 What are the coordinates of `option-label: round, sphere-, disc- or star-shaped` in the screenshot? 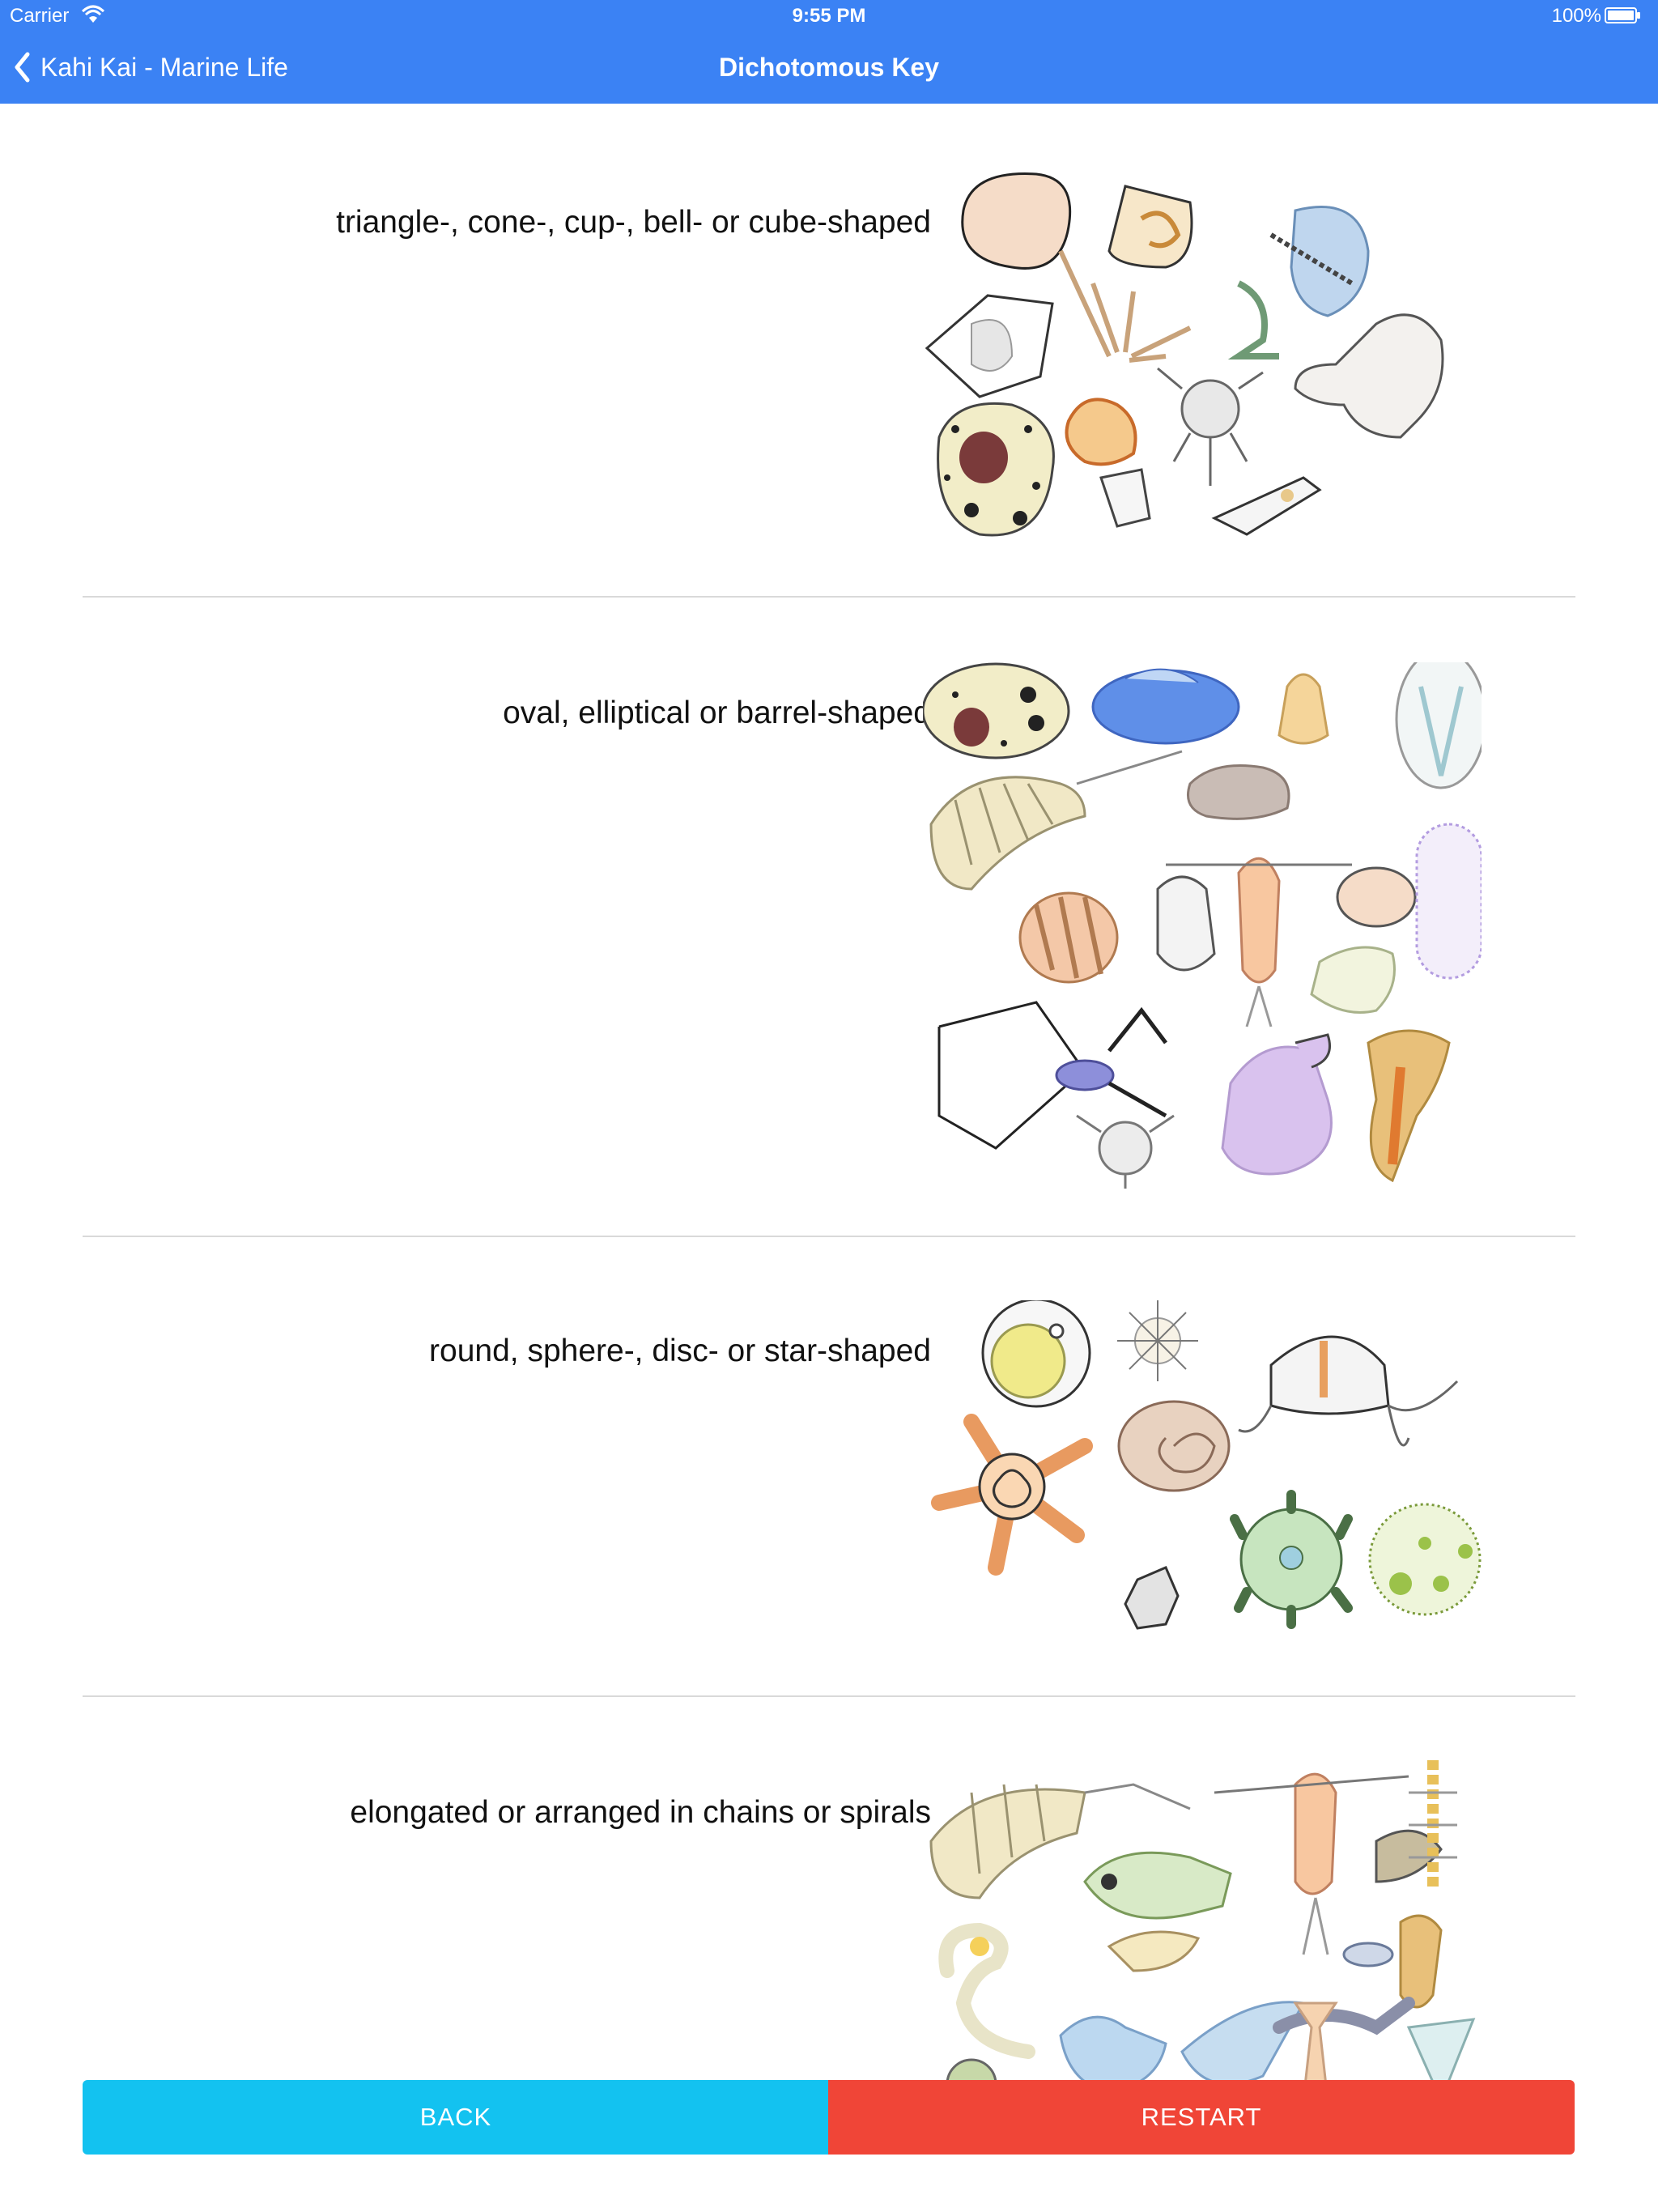 It's located at (680, 1351).